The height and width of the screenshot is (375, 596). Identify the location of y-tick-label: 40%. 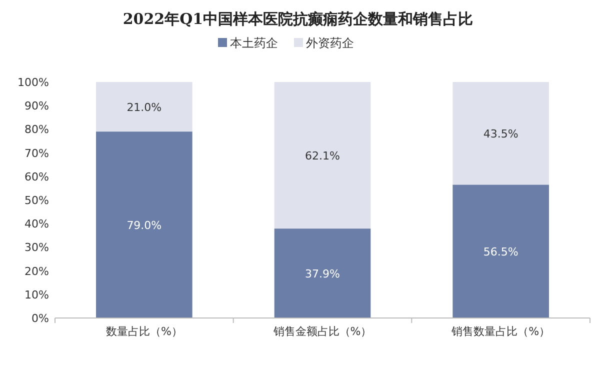
(36, 224).